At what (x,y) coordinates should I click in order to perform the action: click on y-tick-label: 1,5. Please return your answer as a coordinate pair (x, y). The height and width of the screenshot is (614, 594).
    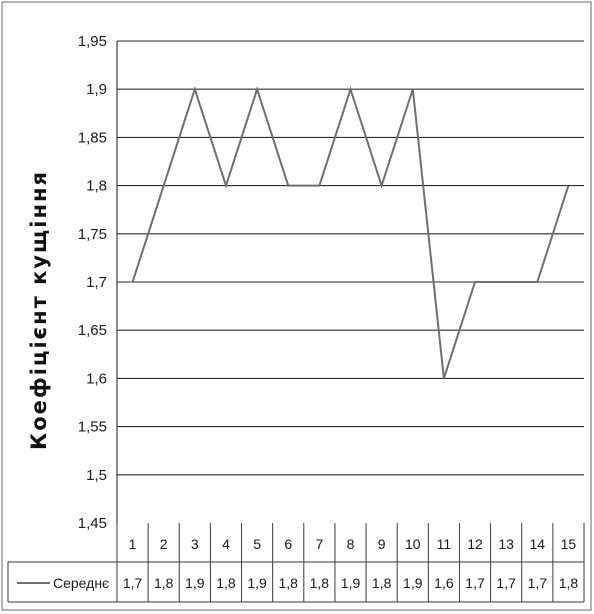
    Looking at the image, I should click on (96, 475).